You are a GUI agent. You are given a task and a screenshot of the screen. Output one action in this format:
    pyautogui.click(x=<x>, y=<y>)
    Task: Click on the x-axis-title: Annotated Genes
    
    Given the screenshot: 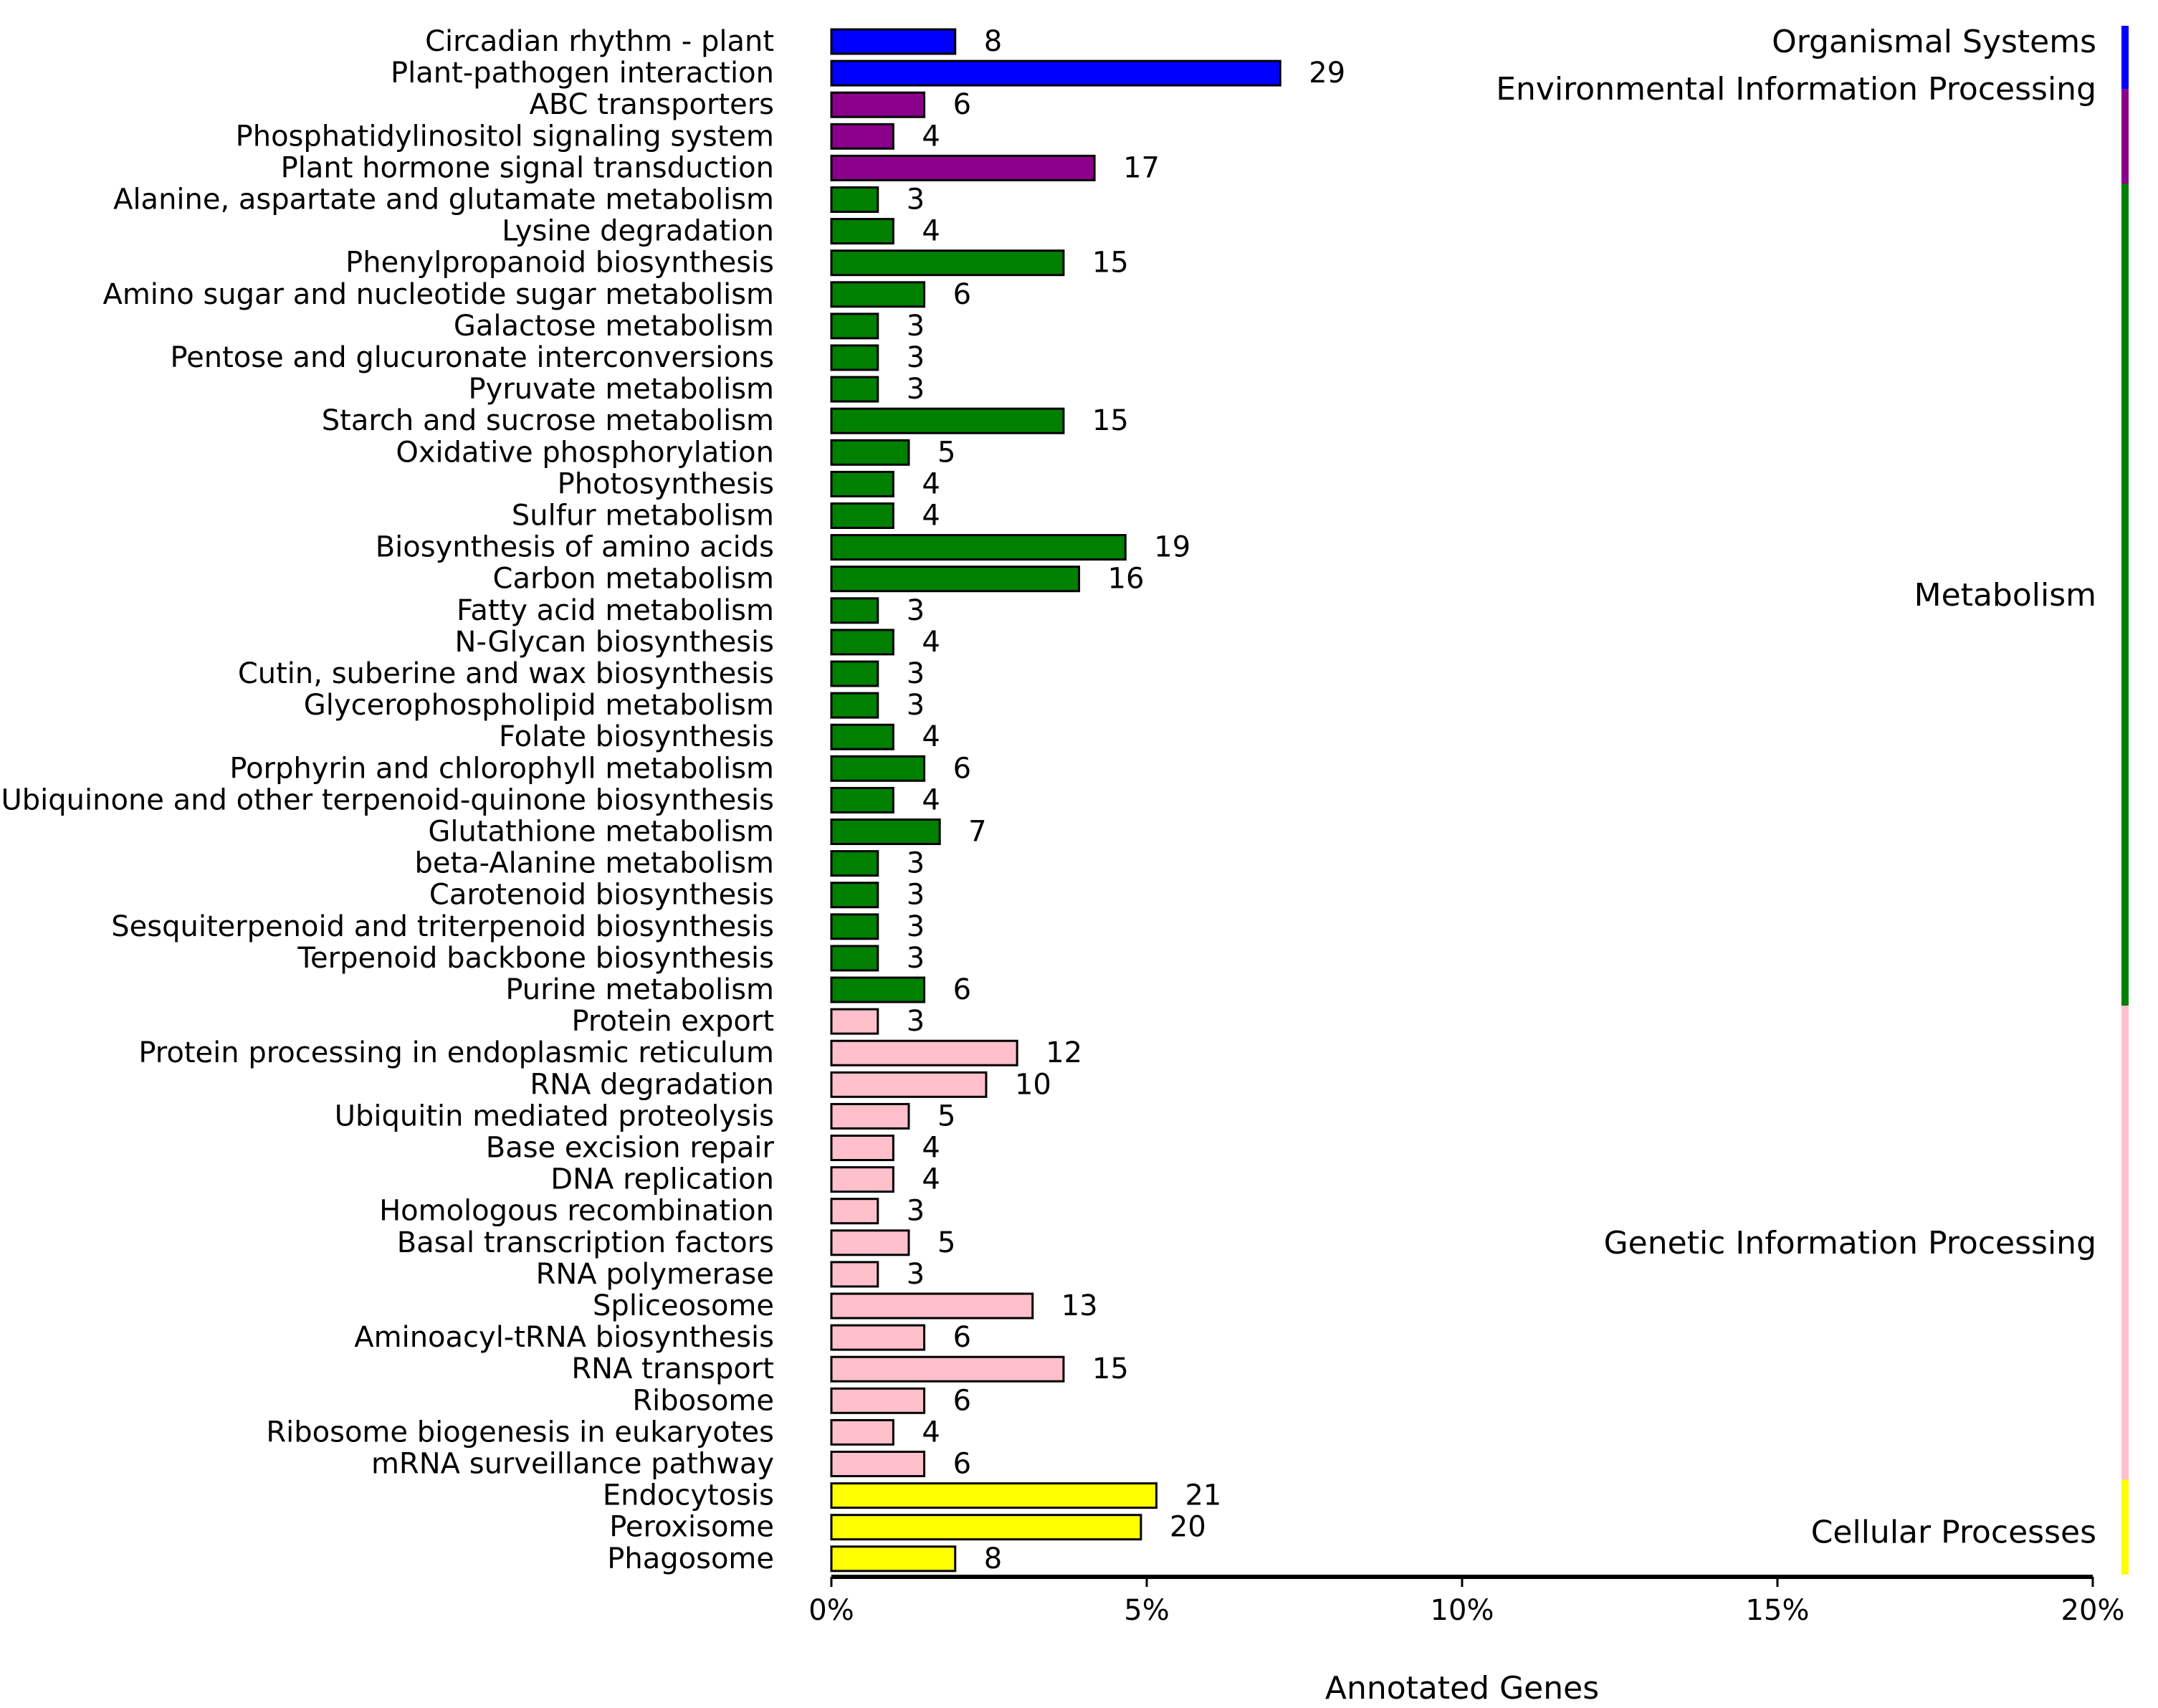 What is the action you would take?
    pyautogui.click(x=1462, y=1688)
    